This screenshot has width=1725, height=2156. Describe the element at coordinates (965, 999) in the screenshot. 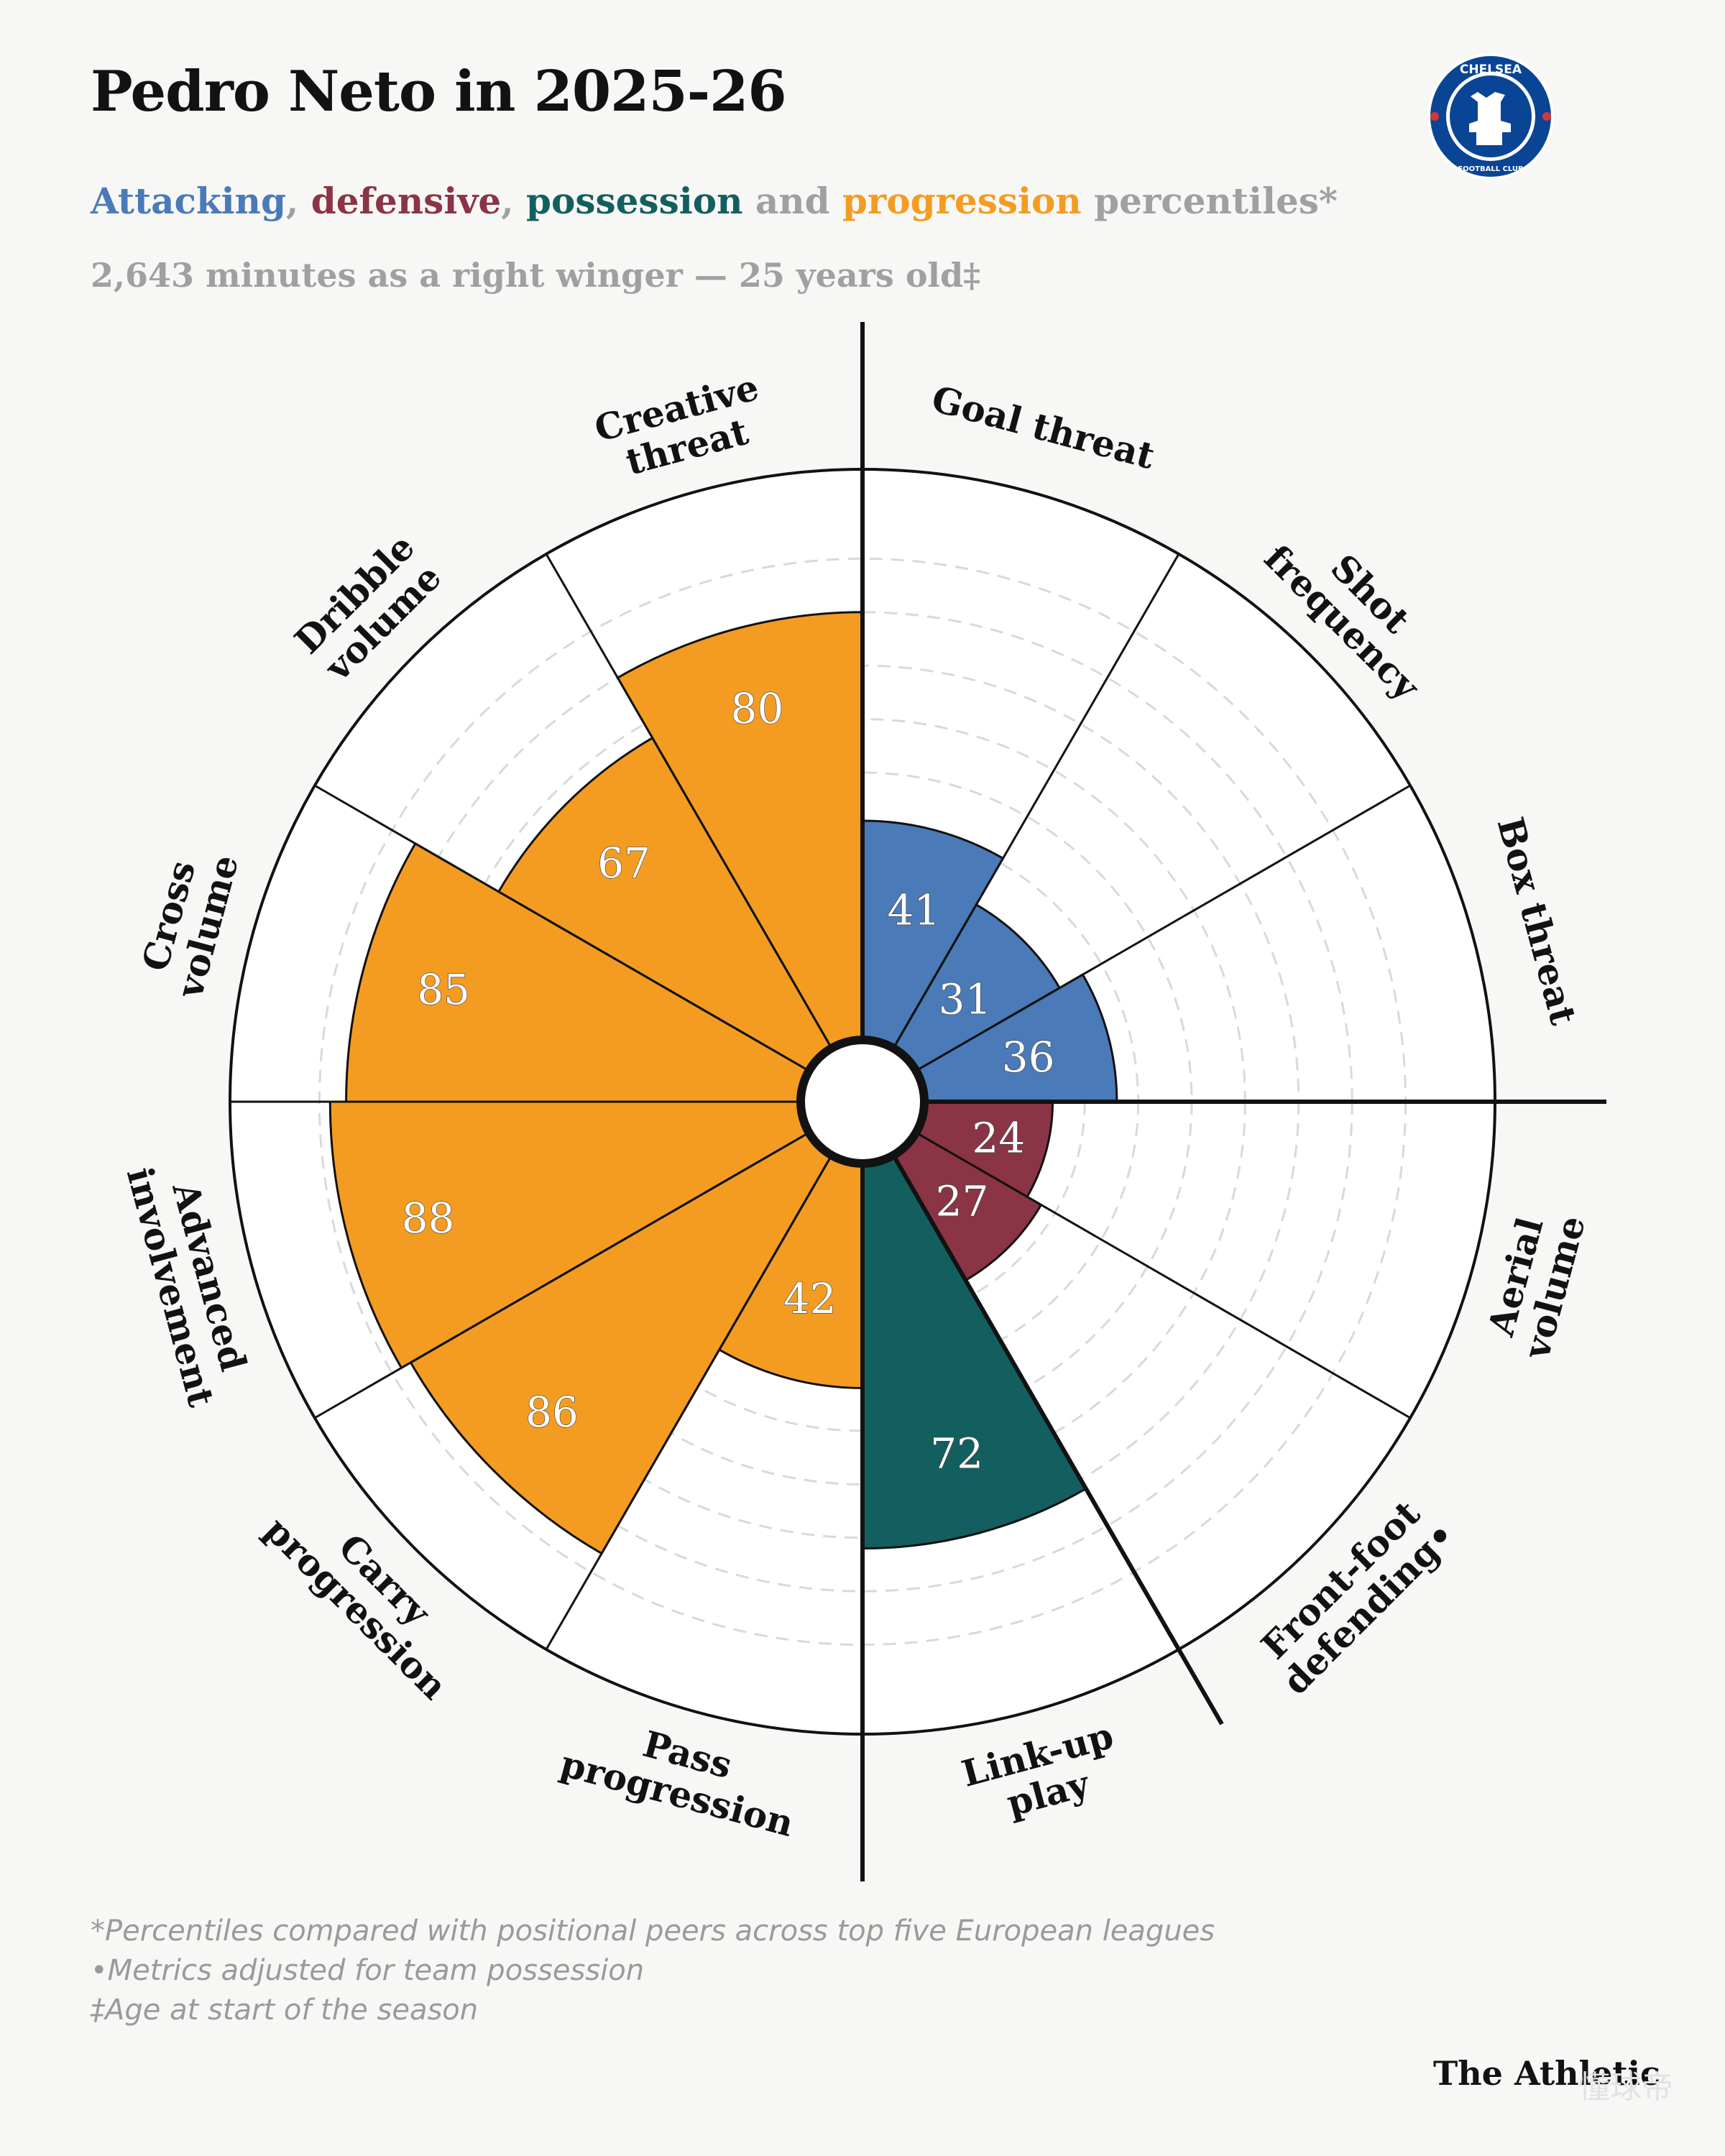

I see `value-label: 31` at that location.